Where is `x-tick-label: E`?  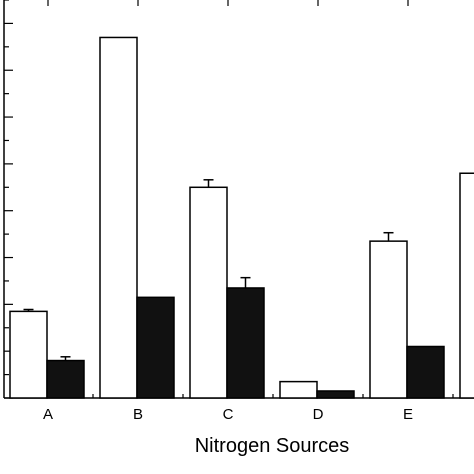 x-tick-label: E is located at coordinates (408, 414).